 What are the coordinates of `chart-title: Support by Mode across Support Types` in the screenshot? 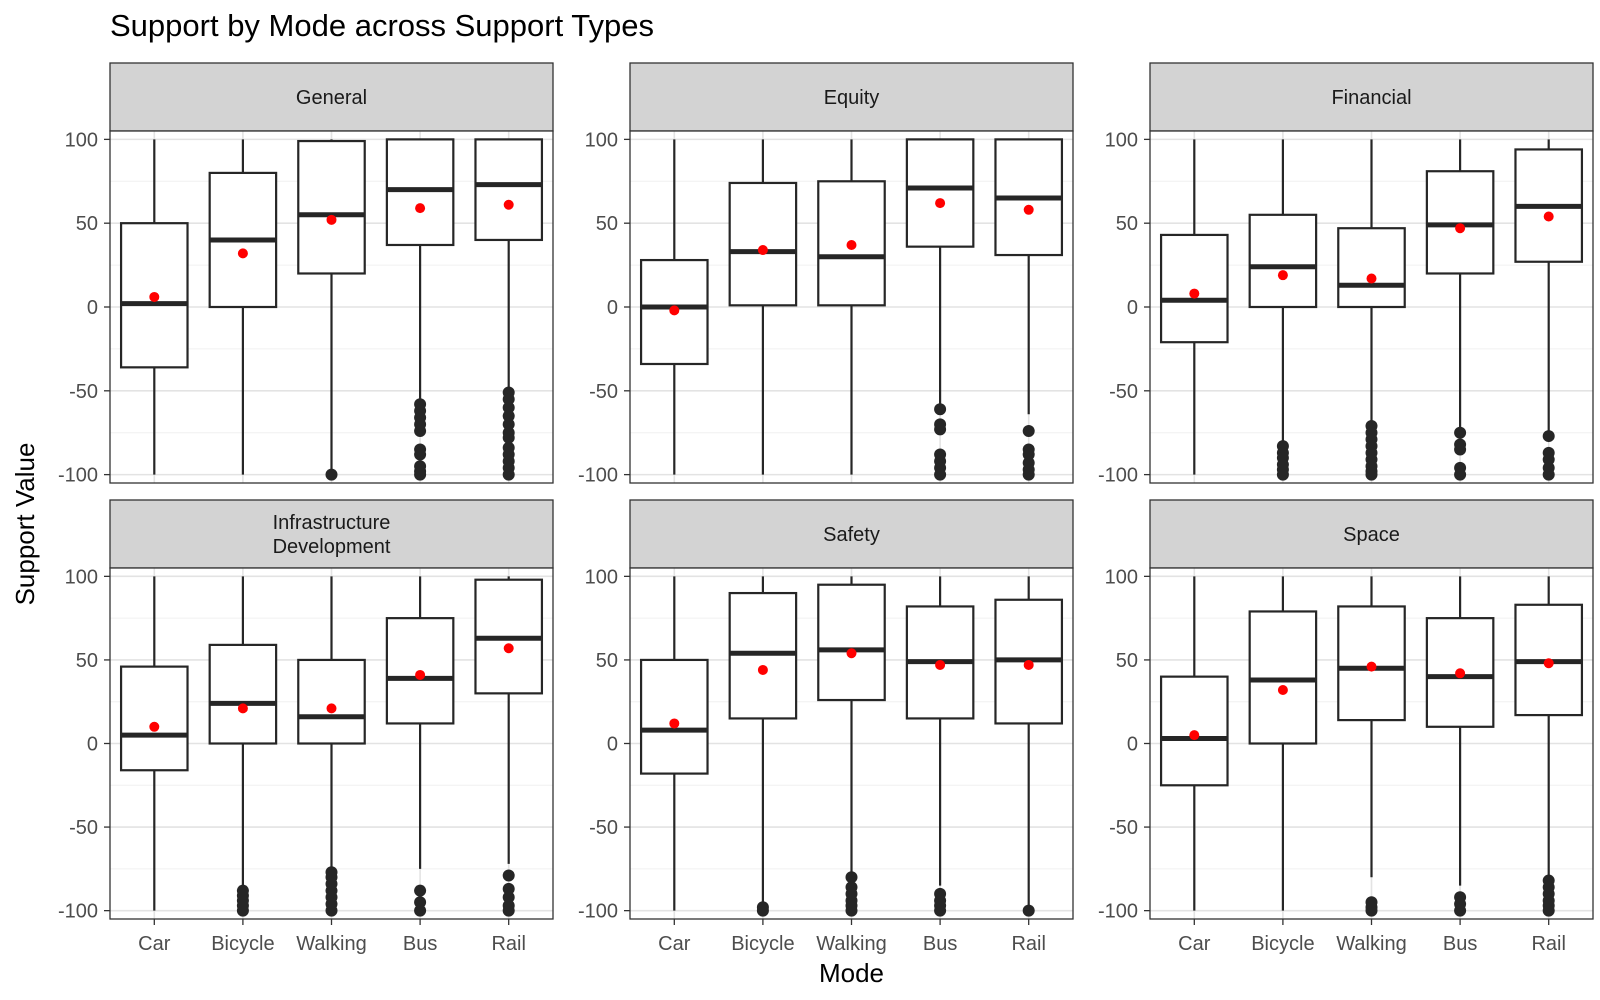 It's located at (382, 25).